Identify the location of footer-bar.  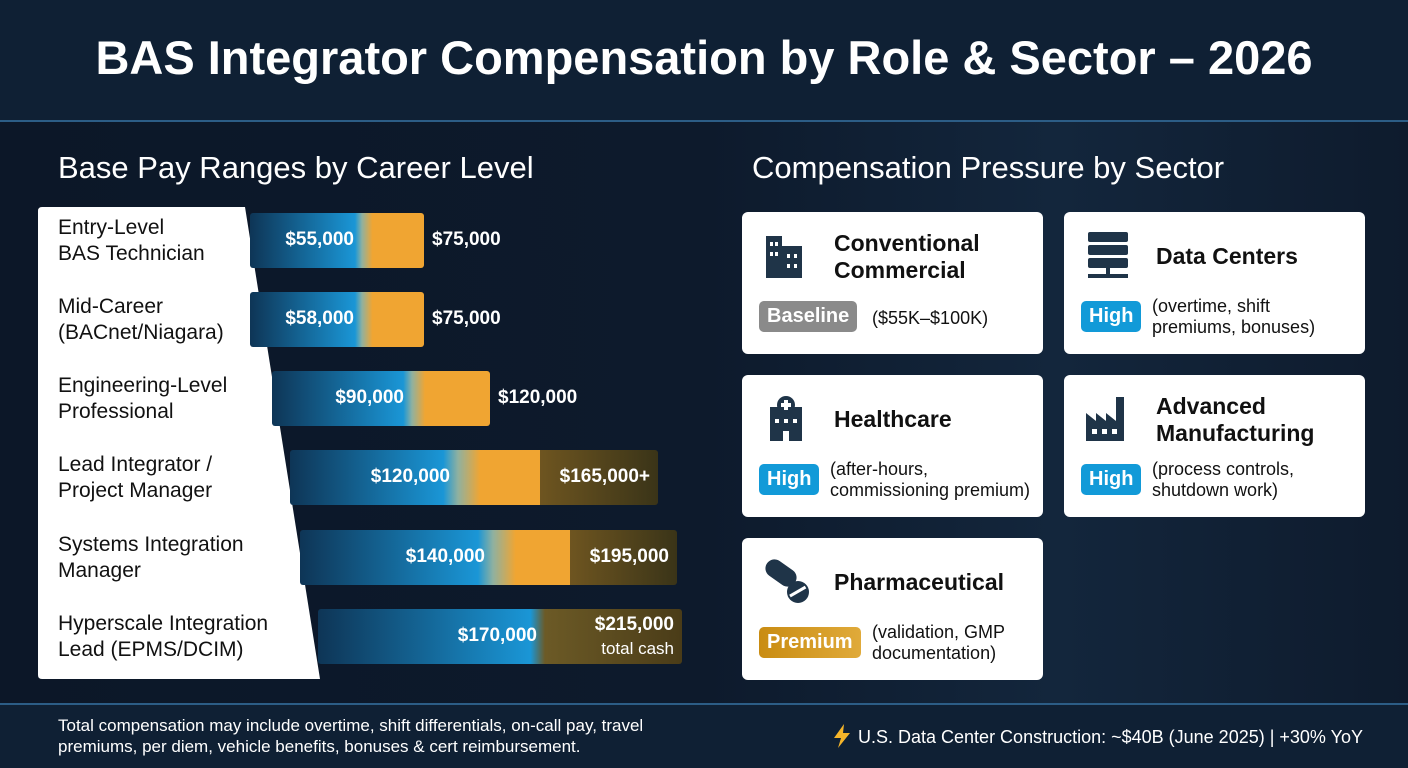
(704, 735).